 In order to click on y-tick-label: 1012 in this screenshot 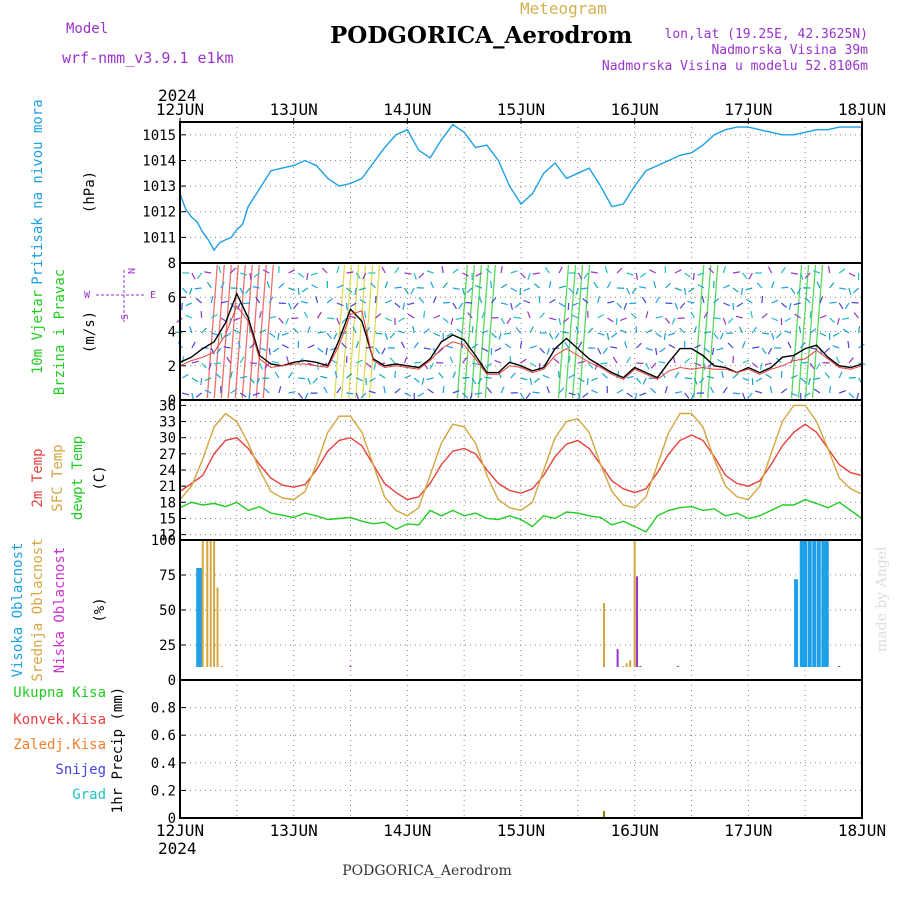, I will do `click(159, 213)`.